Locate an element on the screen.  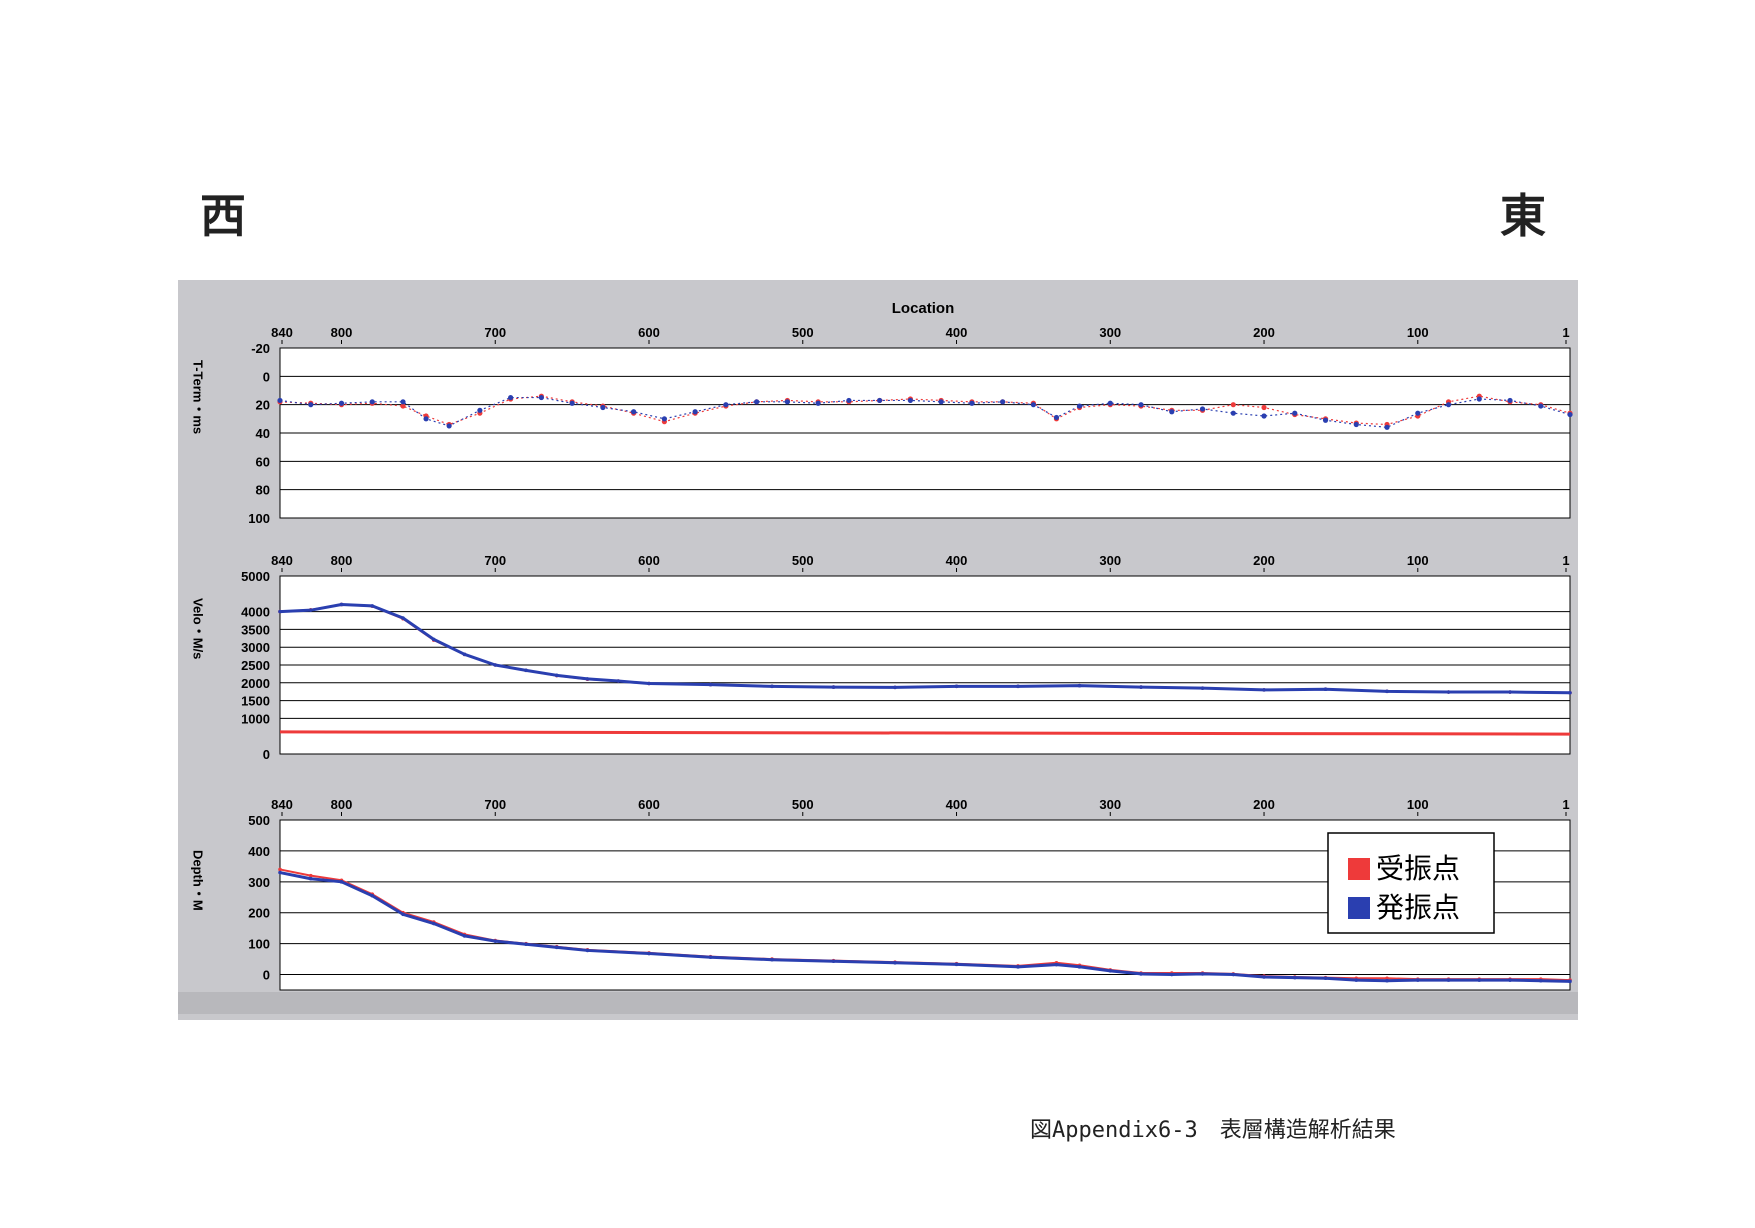
y-tick-label: 5000 is located at coordinates (255, 576).